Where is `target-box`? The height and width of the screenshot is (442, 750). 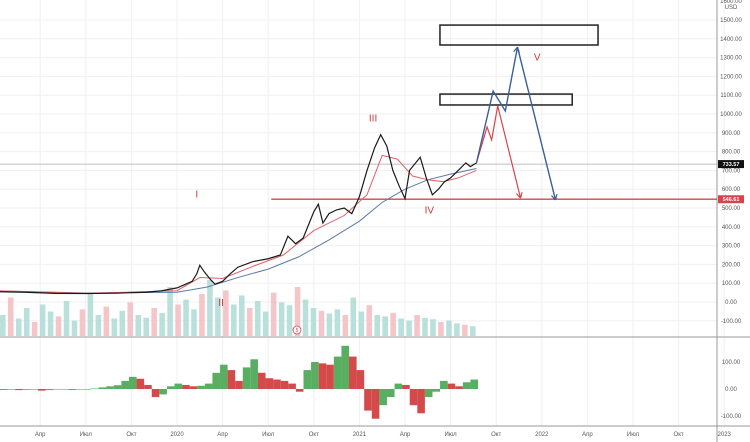 target-box is located at coordinates (519, 35).